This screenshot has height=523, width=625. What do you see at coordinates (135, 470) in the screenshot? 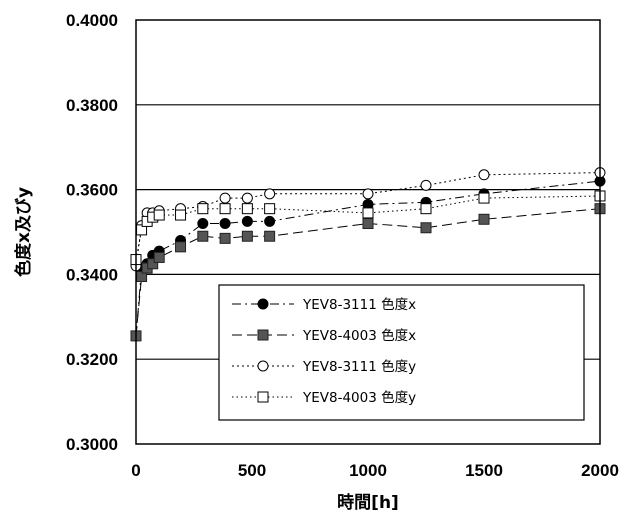
I see `x-tick-label: 0` at bounding box center [135, 470].